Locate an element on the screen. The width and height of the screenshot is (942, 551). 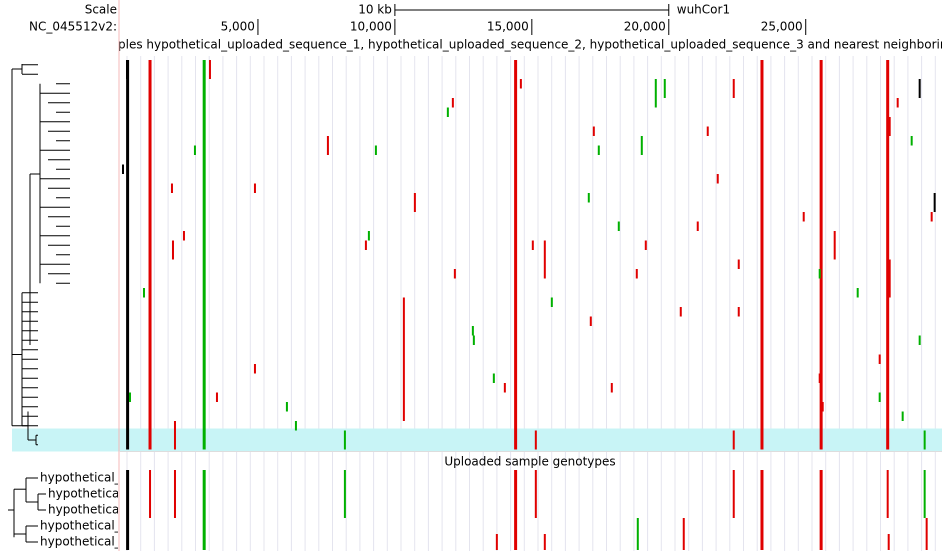
scale-label: Scale is located at coordinates (101, 10).